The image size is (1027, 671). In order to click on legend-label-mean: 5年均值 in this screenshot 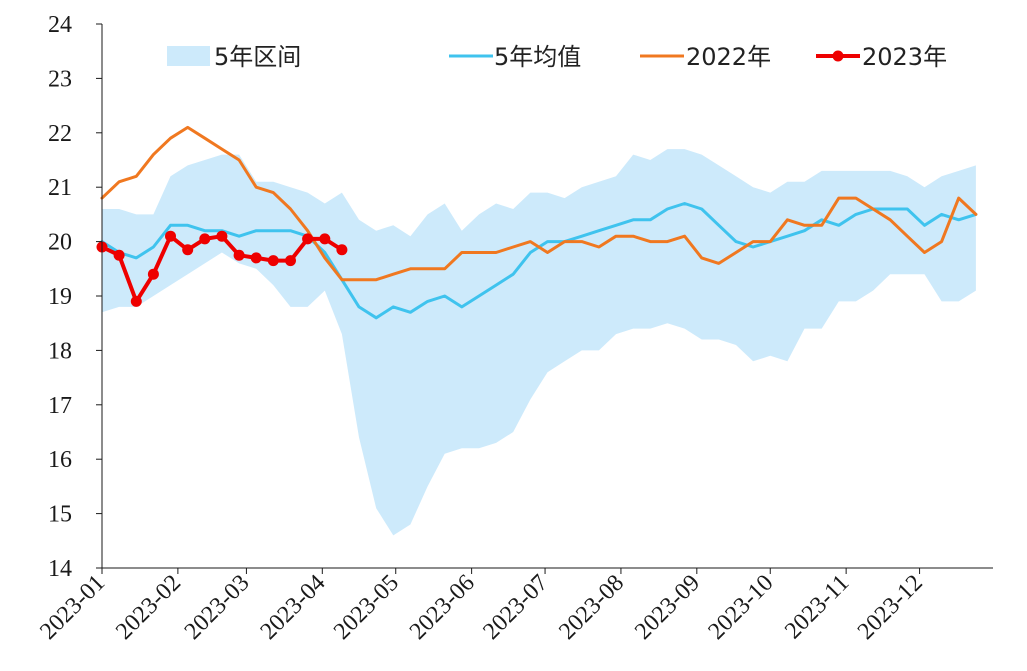, I will do `click(537, 57)`.